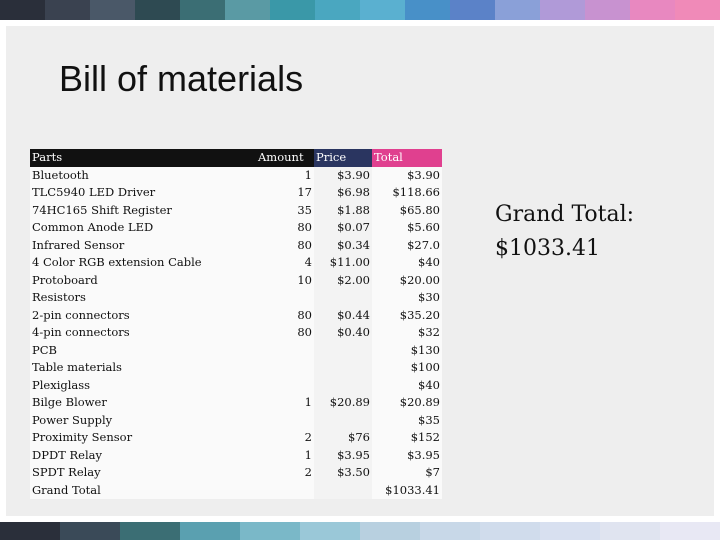 The width and height of the screenshot is (720, 540). What do you see at coordinates (285, 333) in the screenshot?
I see `amount-cell: 80` at bounding box center [285, 333].